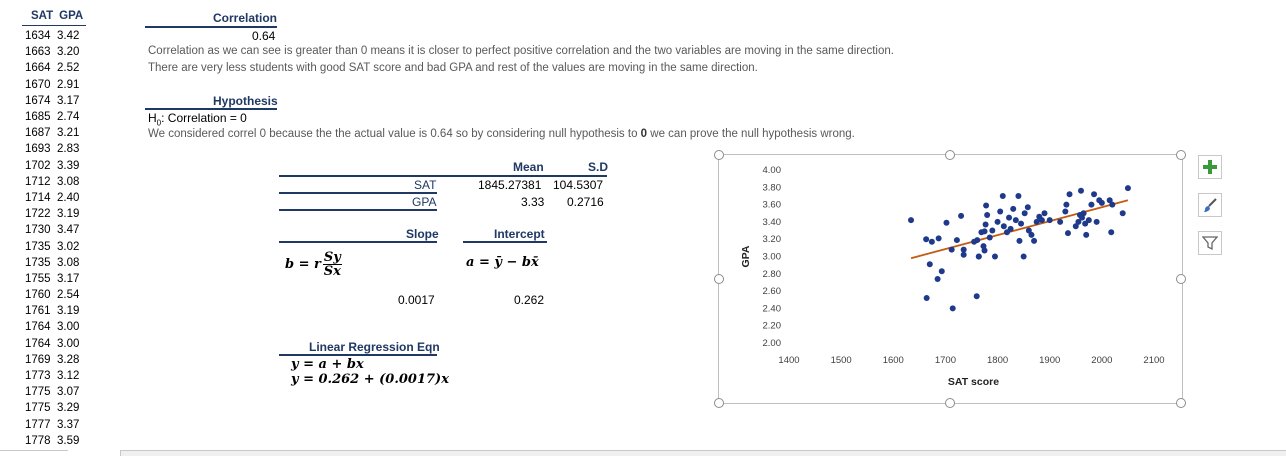  I want to click on sat-cell: 1773, so click(38, 376).